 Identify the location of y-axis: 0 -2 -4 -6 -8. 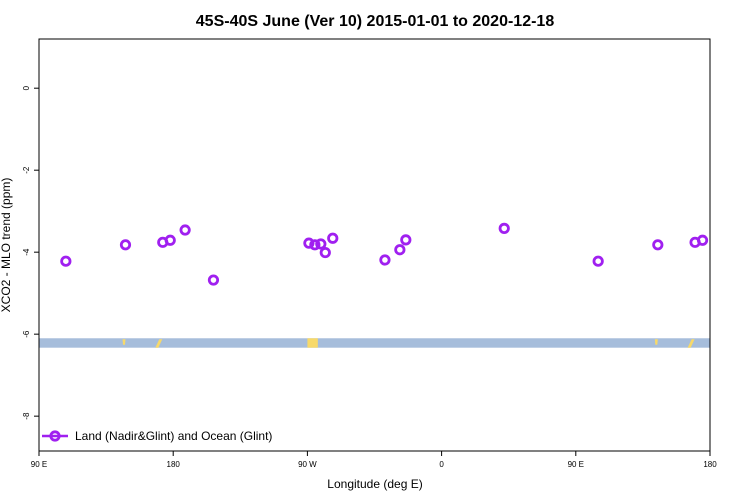
(30, 252).